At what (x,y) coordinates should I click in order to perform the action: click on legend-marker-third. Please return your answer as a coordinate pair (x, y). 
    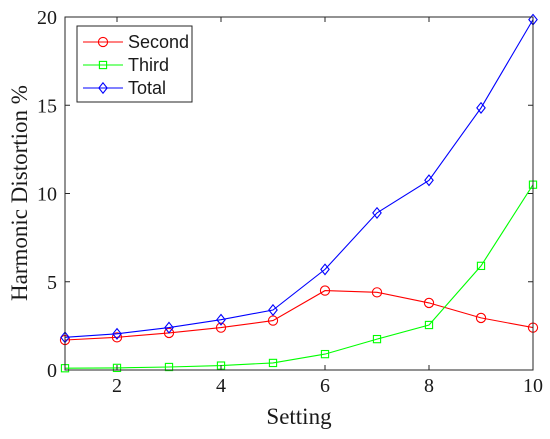
    Looking at the image, I should click on (103, 65).